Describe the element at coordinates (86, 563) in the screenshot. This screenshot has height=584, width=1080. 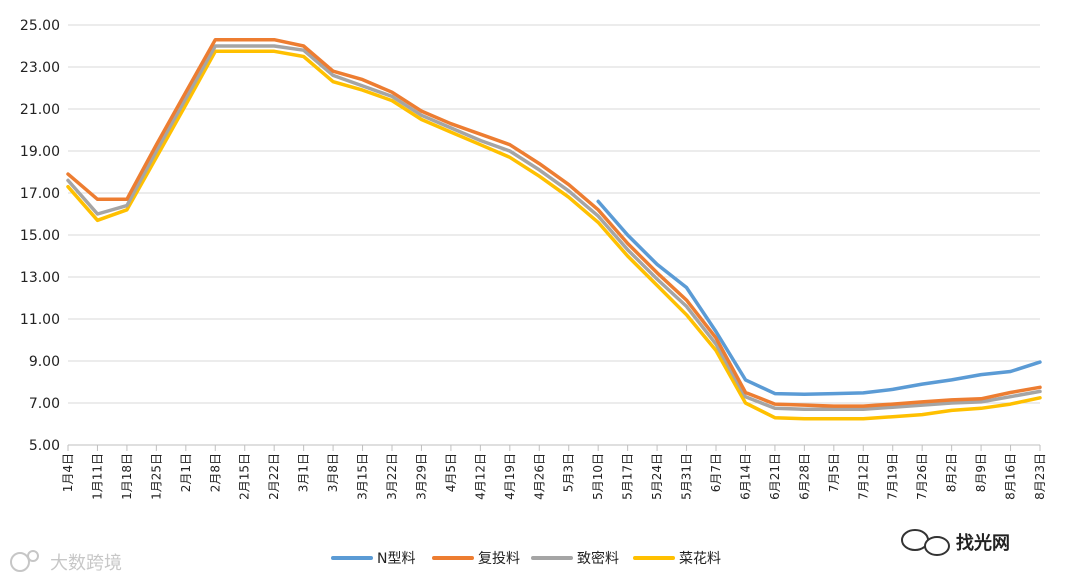
I see `watermark-left-text: 大数跨境` at that location.